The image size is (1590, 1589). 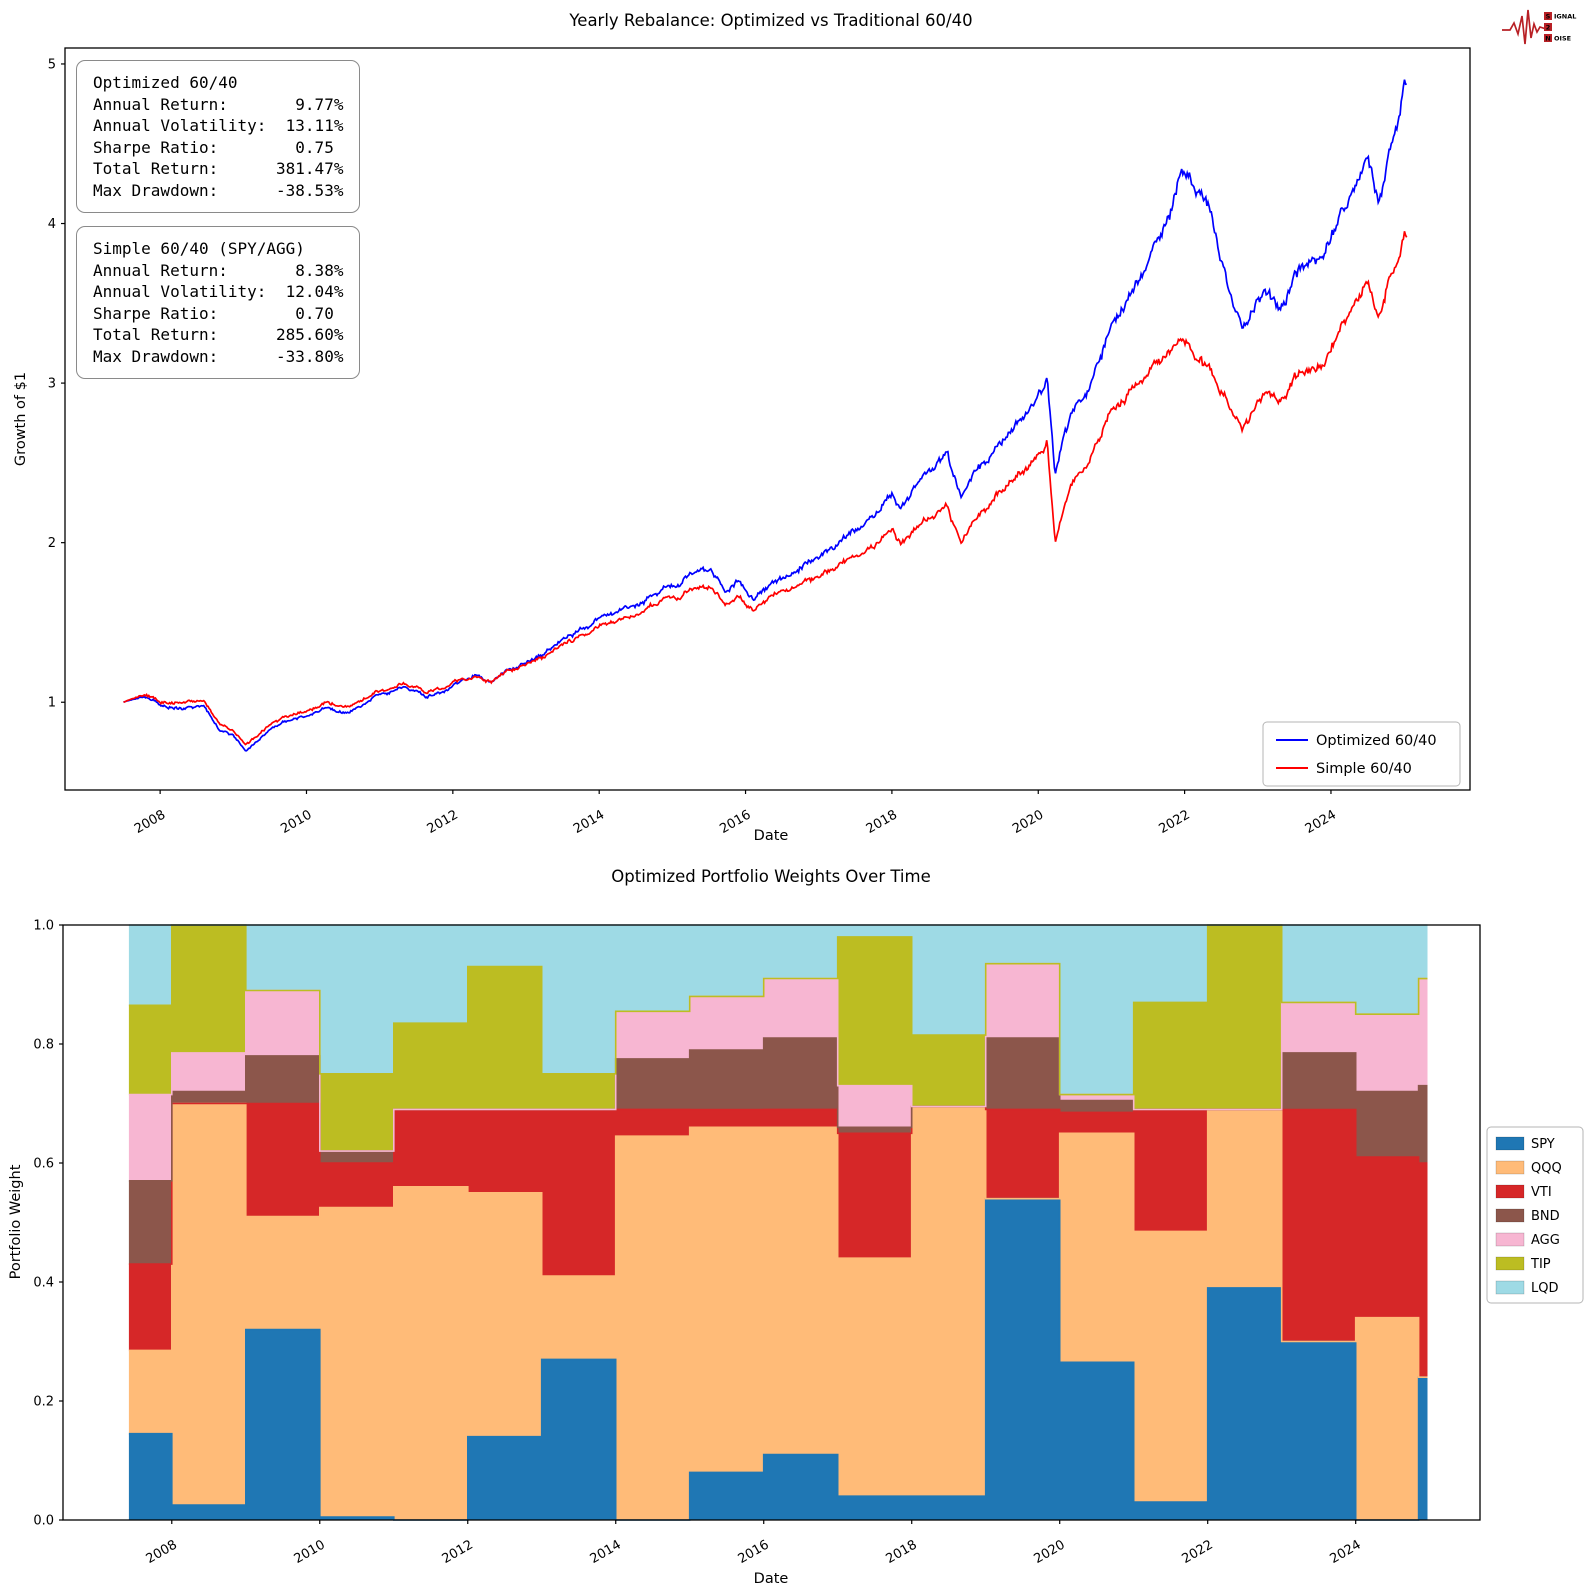 What do you see at coordinates (778, 1010) in the screenshot?
I see `stacked-layer-lqd` at bounding box center [778, 1010].